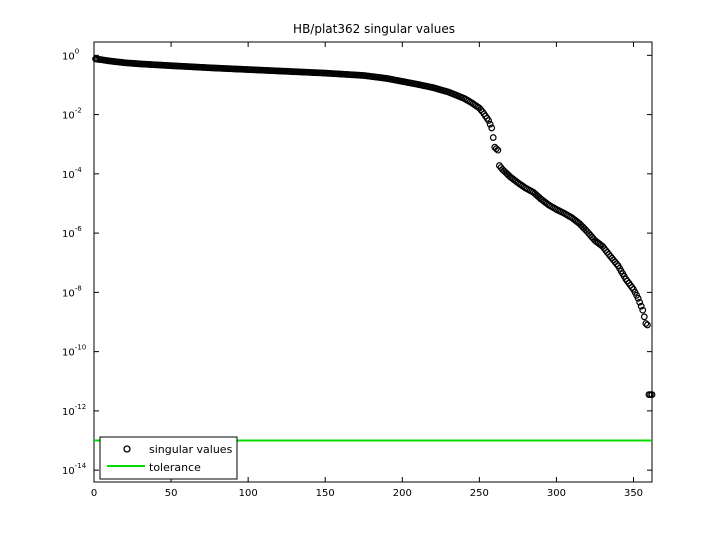 Image resolution: width=720 pixels, height=540 pixels. I want to click on y-tick-label: 10⁻¹⁴, so click(74, 469).